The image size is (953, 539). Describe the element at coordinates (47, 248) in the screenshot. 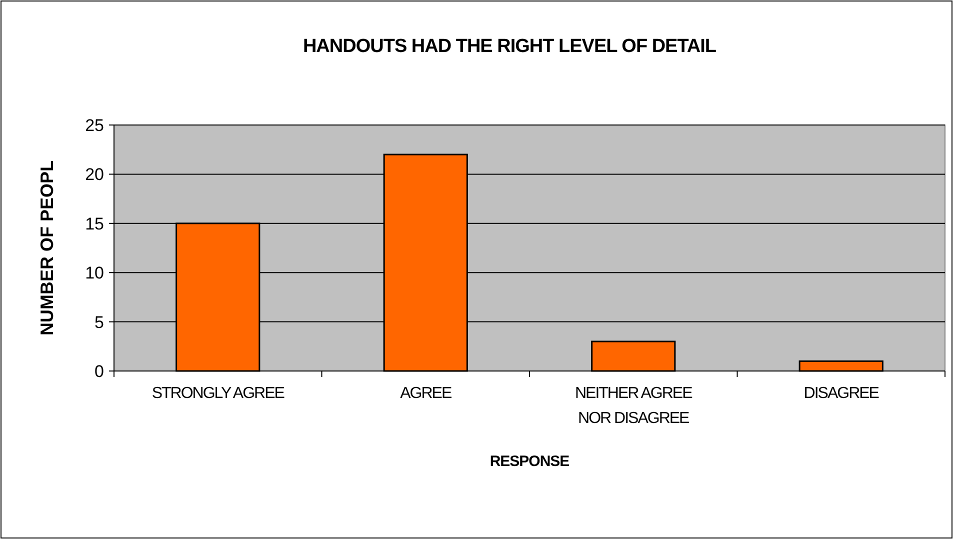

I see `y-axis-title: NUMBER OF PEOPL` at that location.